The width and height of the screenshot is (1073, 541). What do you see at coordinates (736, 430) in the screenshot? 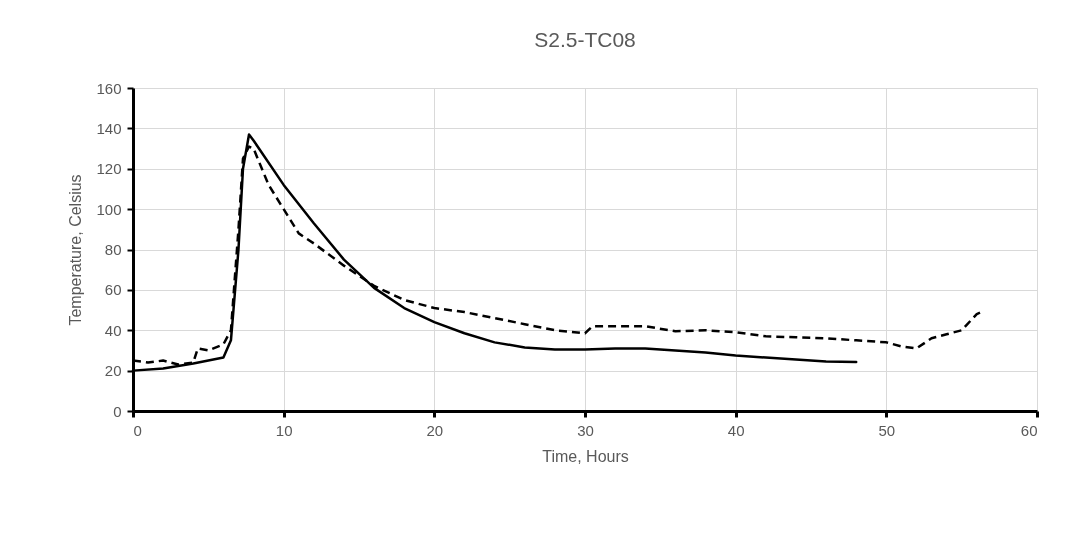
I see `x-tick-label: 40` at bounding box center [736, 430].